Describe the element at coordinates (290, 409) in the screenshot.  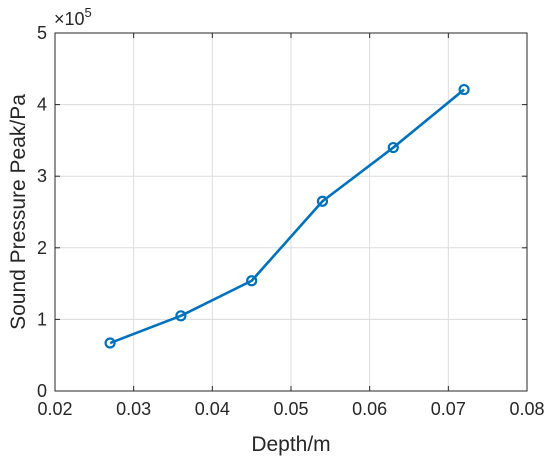
I see `x-tick-label: 0.05` at that location.